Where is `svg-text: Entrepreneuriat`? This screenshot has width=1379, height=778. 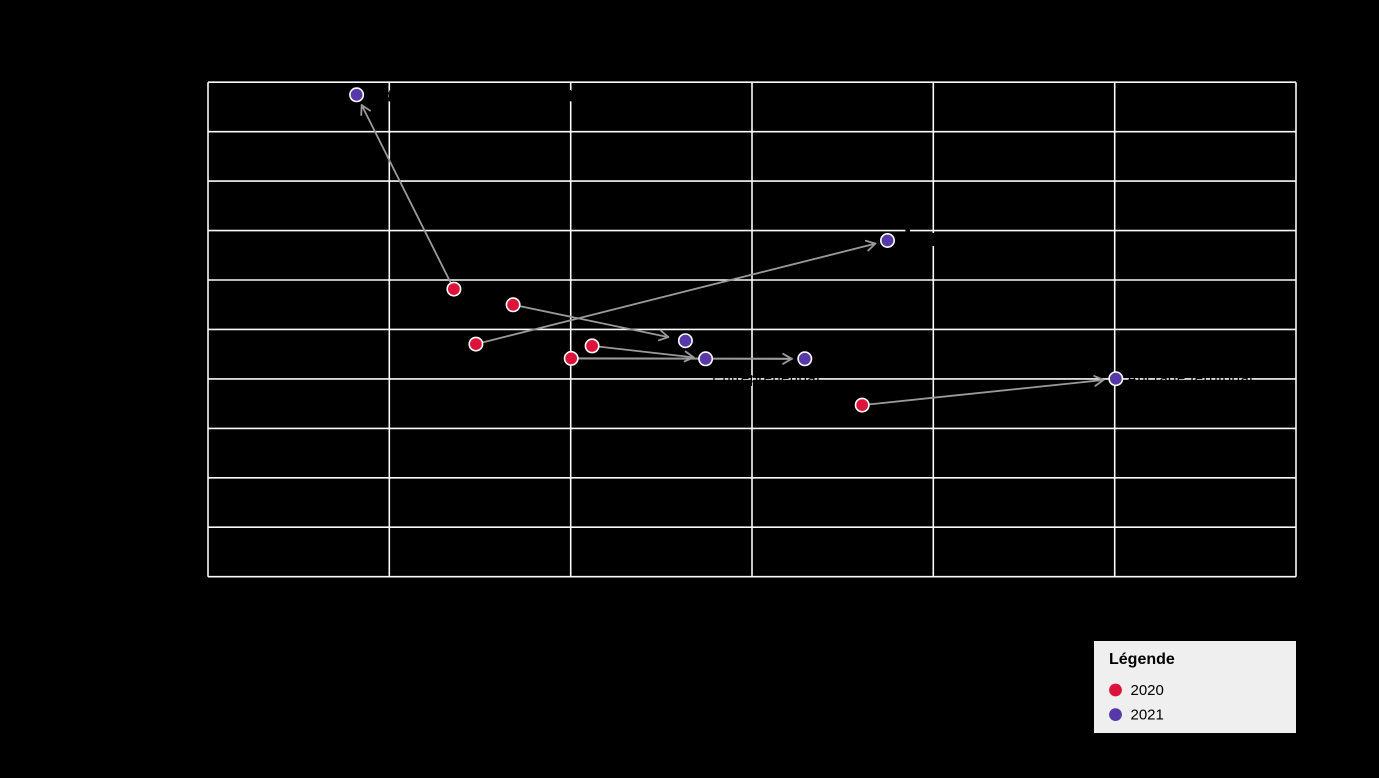 svg-text: Entrepreneuriat is located at coordinates (766, 378).